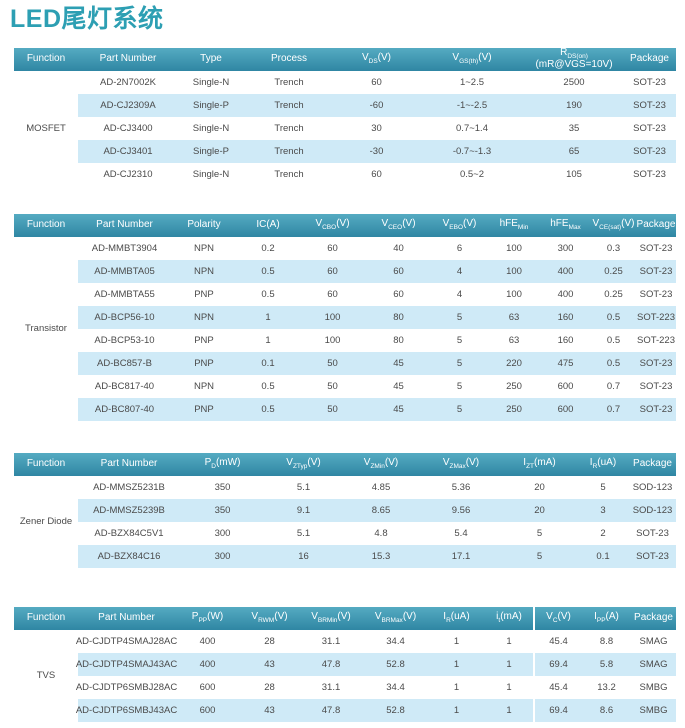 The image size is (685, 728). What do you see at coordinates (461, 556) in the screenshot?
I see `table-cell: 17.1` at bounding box center [461, 556].